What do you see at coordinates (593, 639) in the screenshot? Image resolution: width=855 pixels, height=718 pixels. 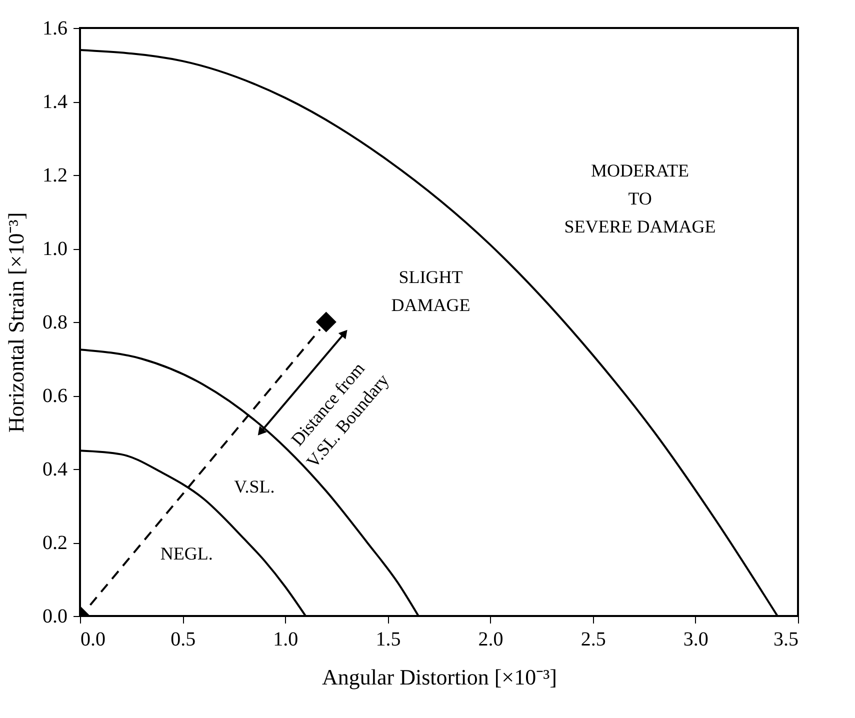 I see `x-tick-label: 2.5` at bounding box center [593, 639].